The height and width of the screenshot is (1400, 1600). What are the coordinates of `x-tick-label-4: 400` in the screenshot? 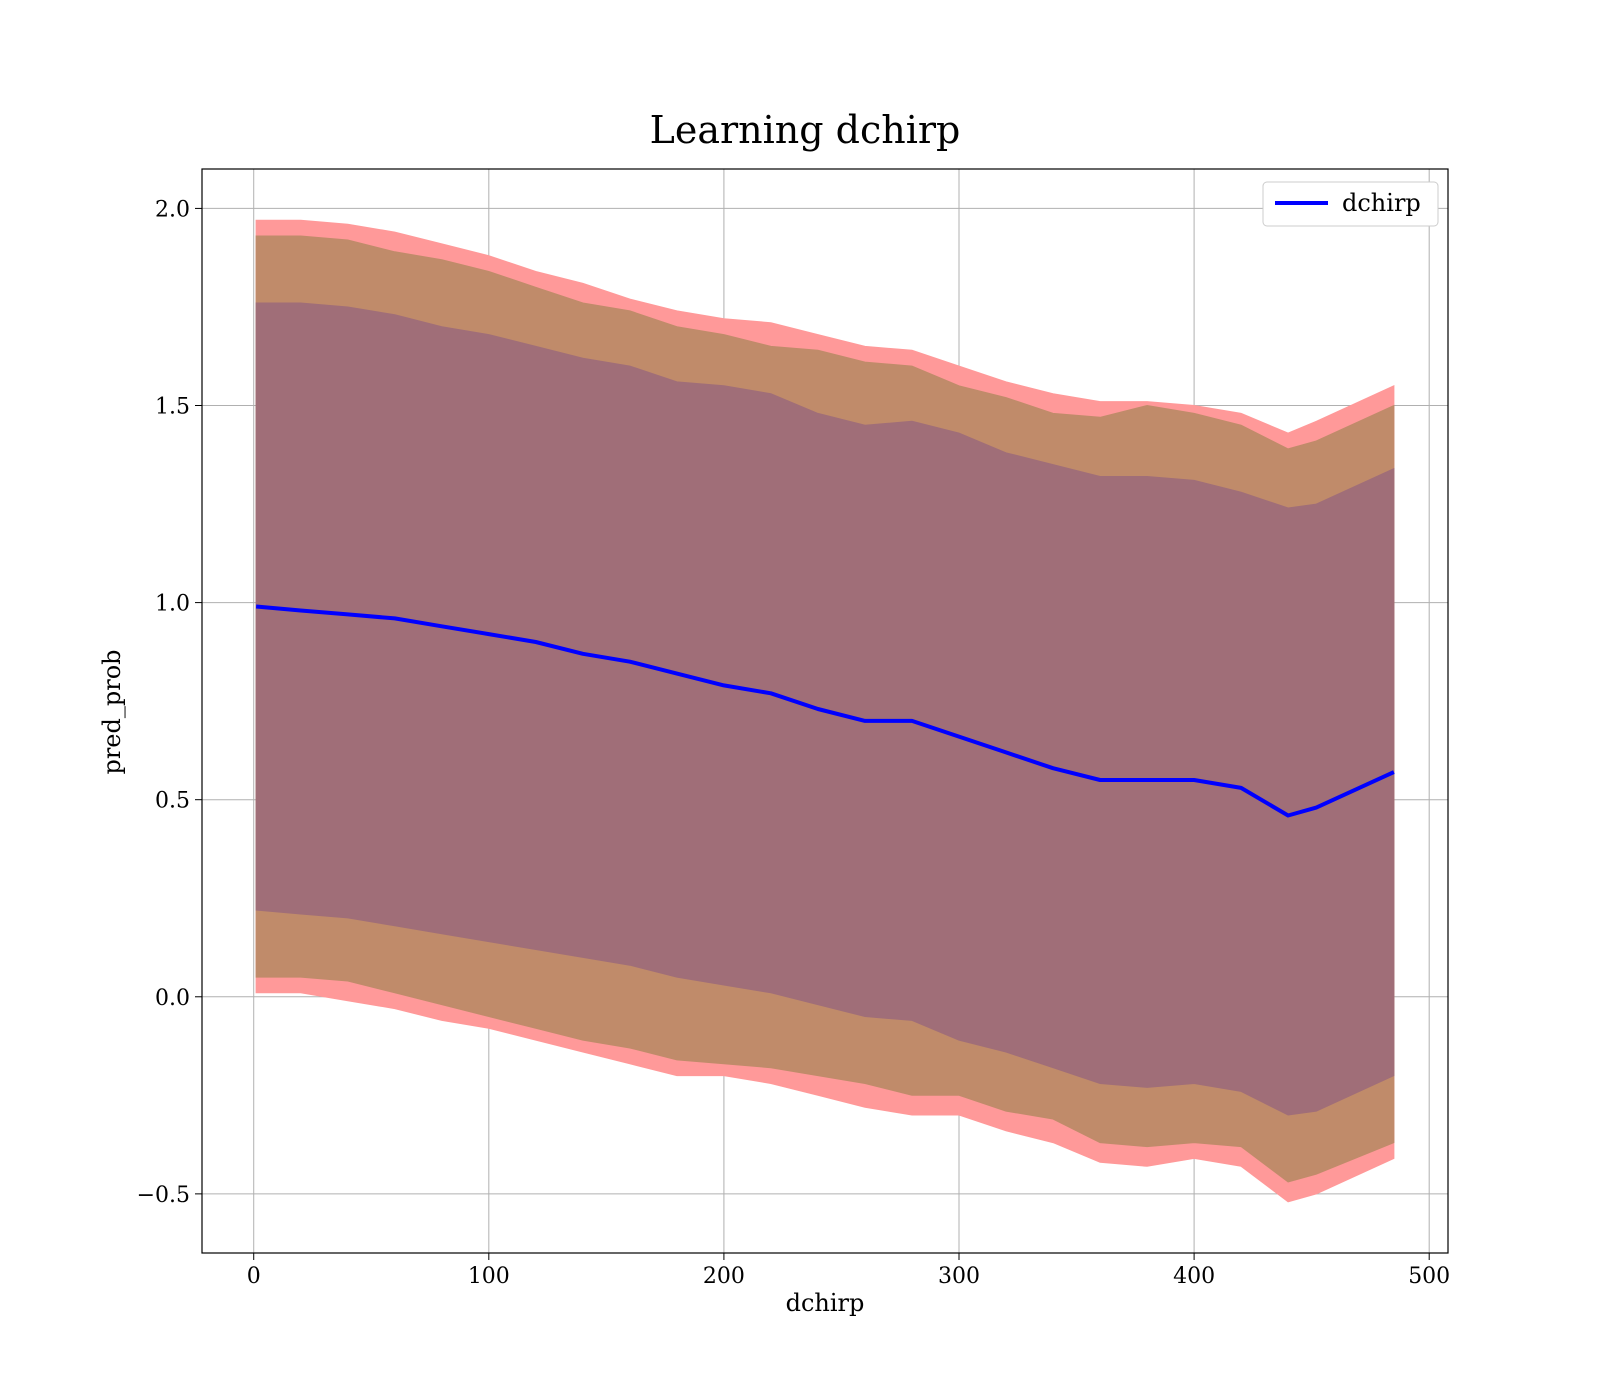 It's located at (1194, 1276).